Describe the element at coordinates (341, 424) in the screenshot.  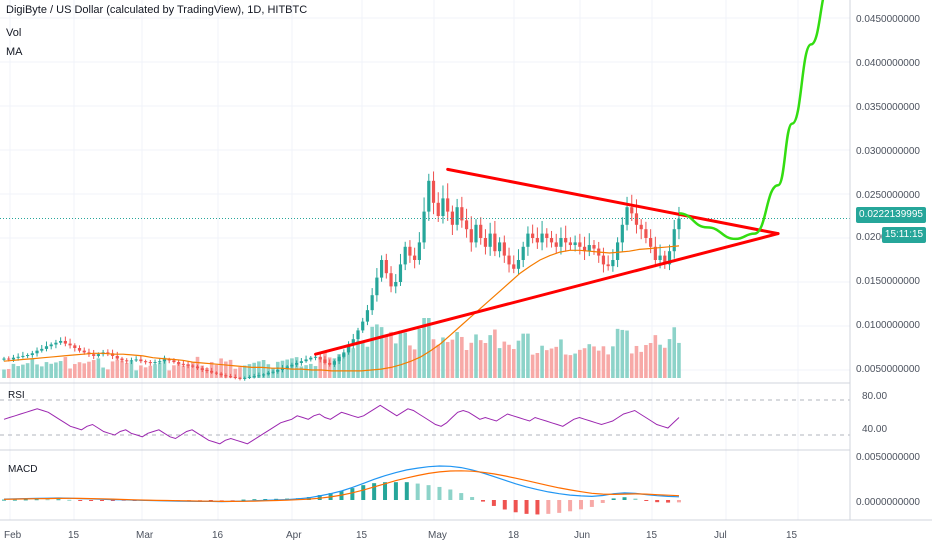
I see `rsi-line` at that location.